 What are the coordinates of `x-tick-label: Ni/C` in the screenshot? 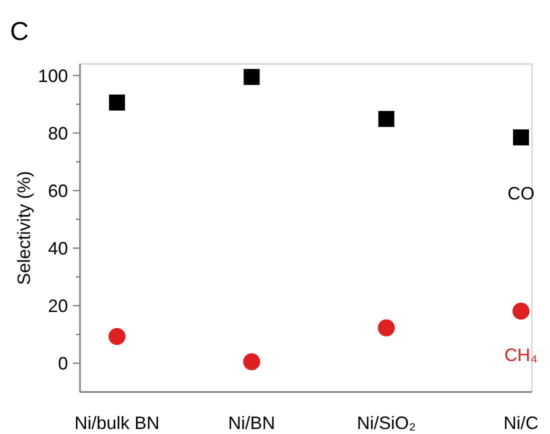 It's located at (521, 423).